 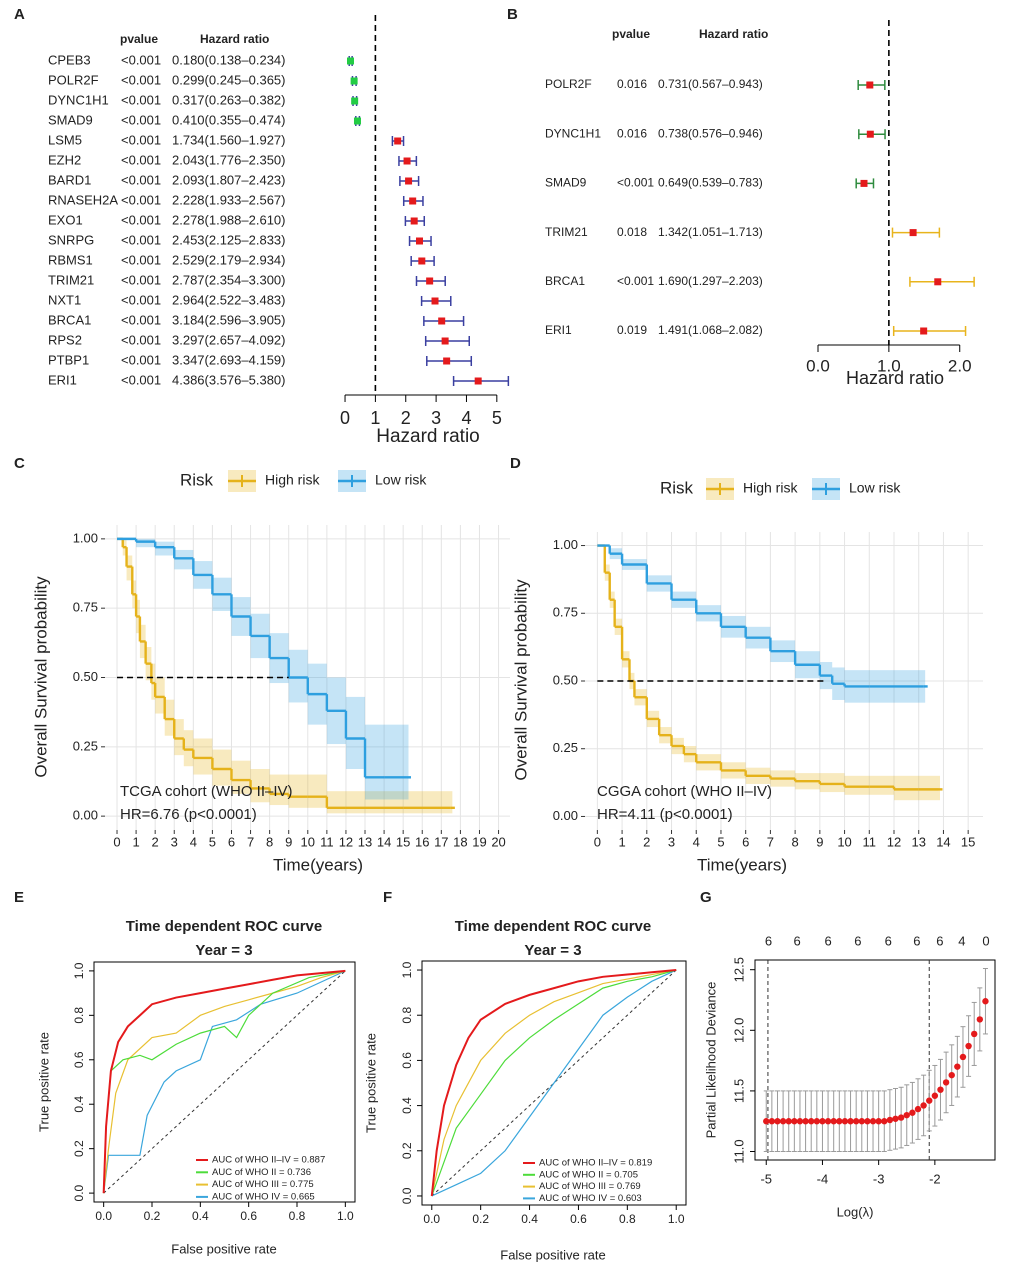 What do you see at coordinates (85, 676) in the screenshot?
I see `y-tick-label: 0.50` at bounding box center [85, 676].